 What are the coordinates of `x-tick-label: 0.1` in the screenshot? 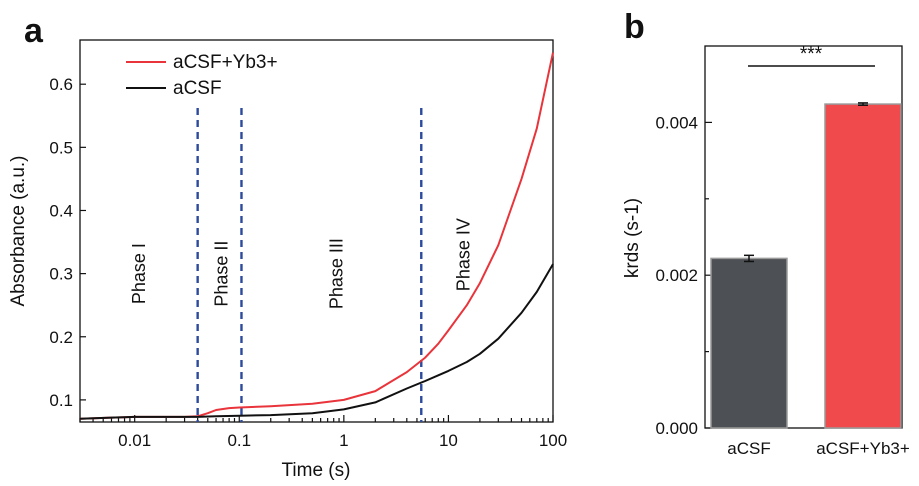 It's located at (239, 440).